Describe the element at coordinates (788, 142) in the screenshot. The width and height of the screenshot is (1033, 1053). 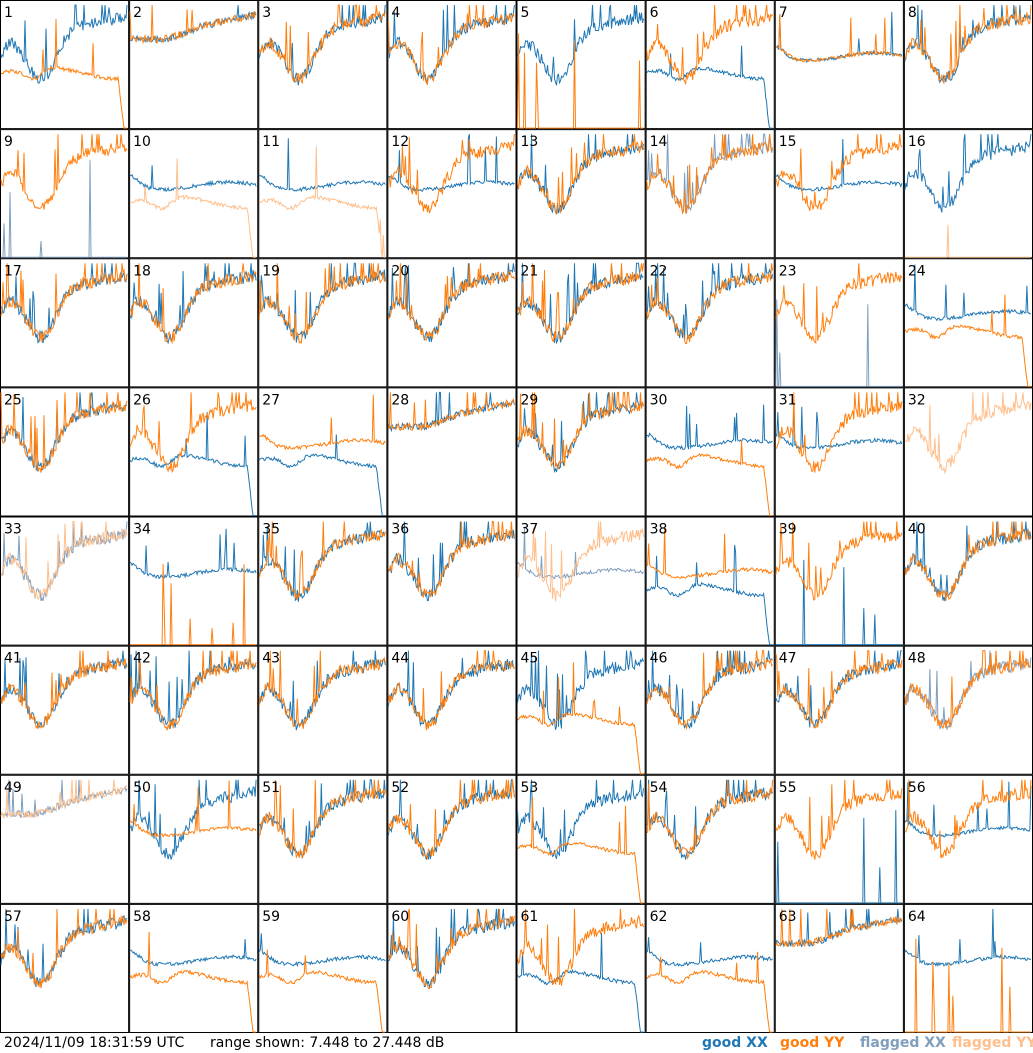
I see `panel-label: 15` at that location.